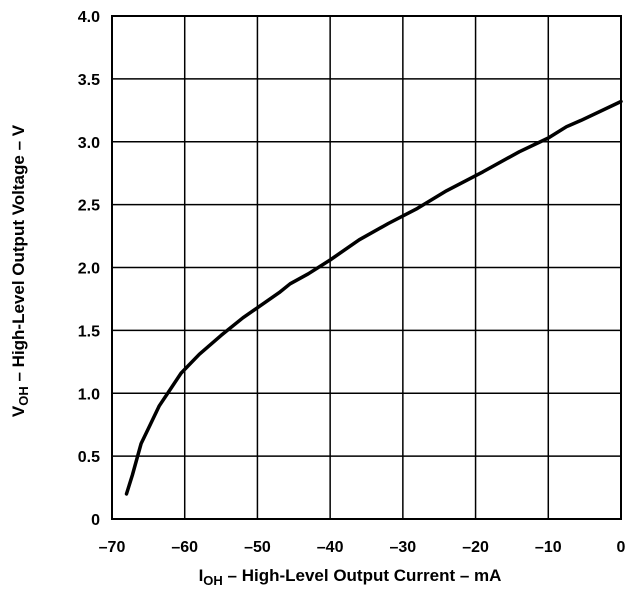 The width and height of the screenshot is (626, 590). Describe the element at coordinates (89, 80) in the screenshot. I see `y-tick-label: 3.5` at that location.